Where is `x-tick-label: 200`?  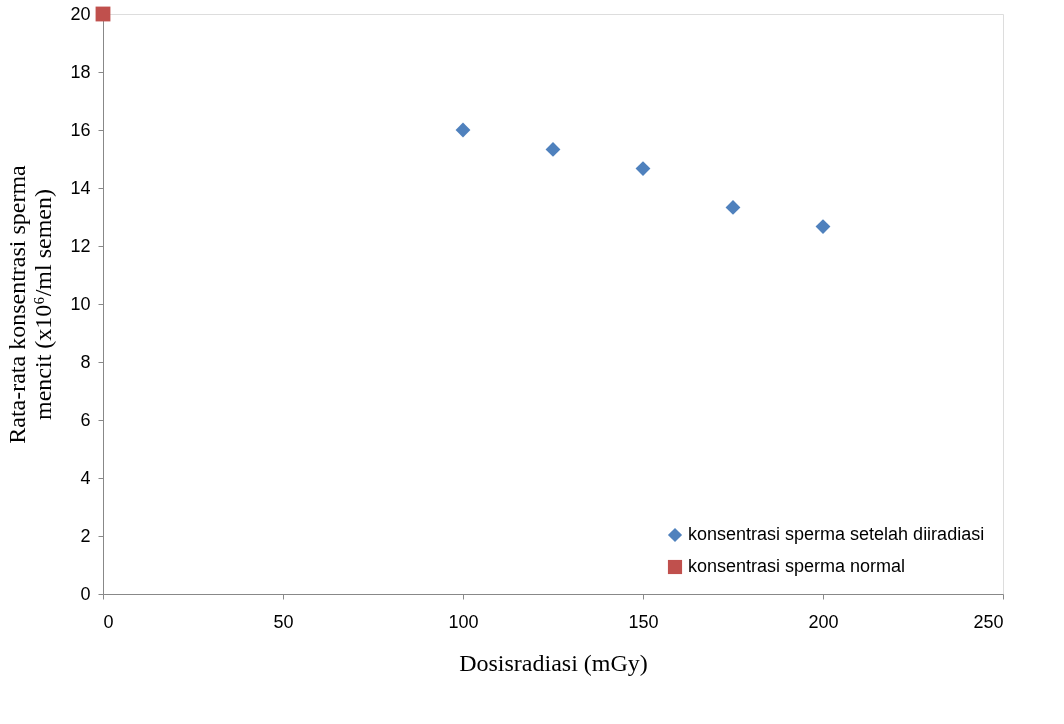
x-tick-label: 200 is located at coordinates (823, 621).